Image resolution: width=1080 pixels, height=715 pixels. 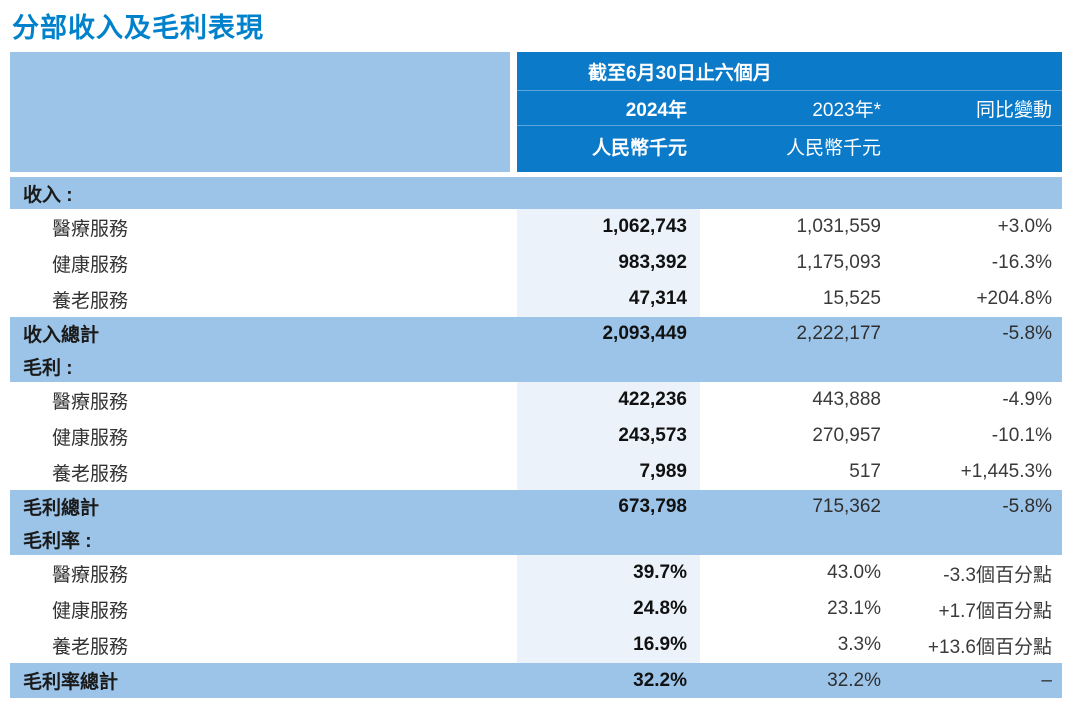 What do you see at coordinates (838, 226) in the screenshot?
I see `value-2023: 1,031,559` at bounding box center [838, 226].